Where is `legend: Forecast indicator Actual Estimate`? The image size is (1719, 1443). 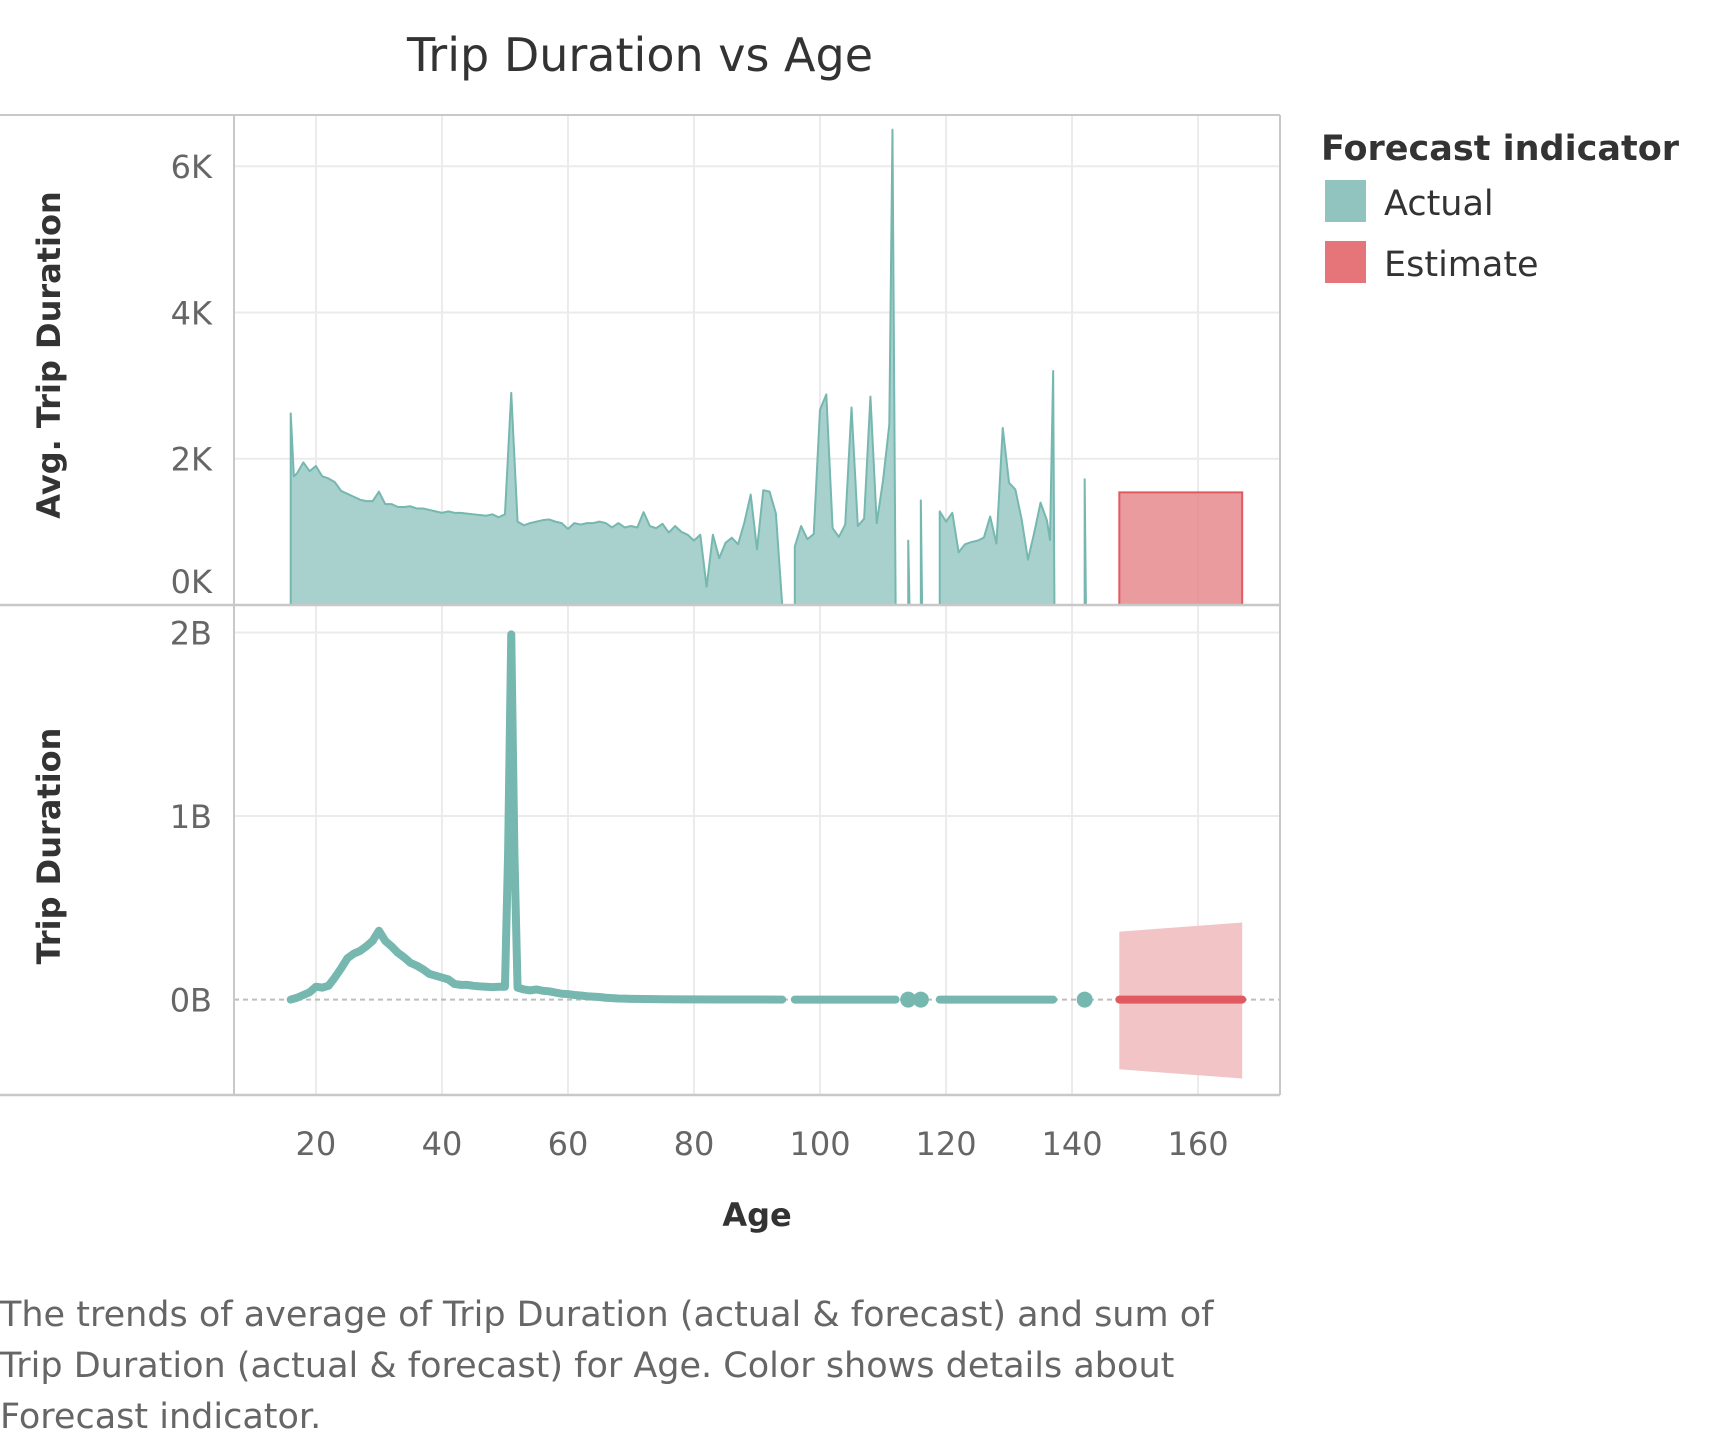
legend: Forecast indicator Actual Estimate is located at coordinates (1500, 207).